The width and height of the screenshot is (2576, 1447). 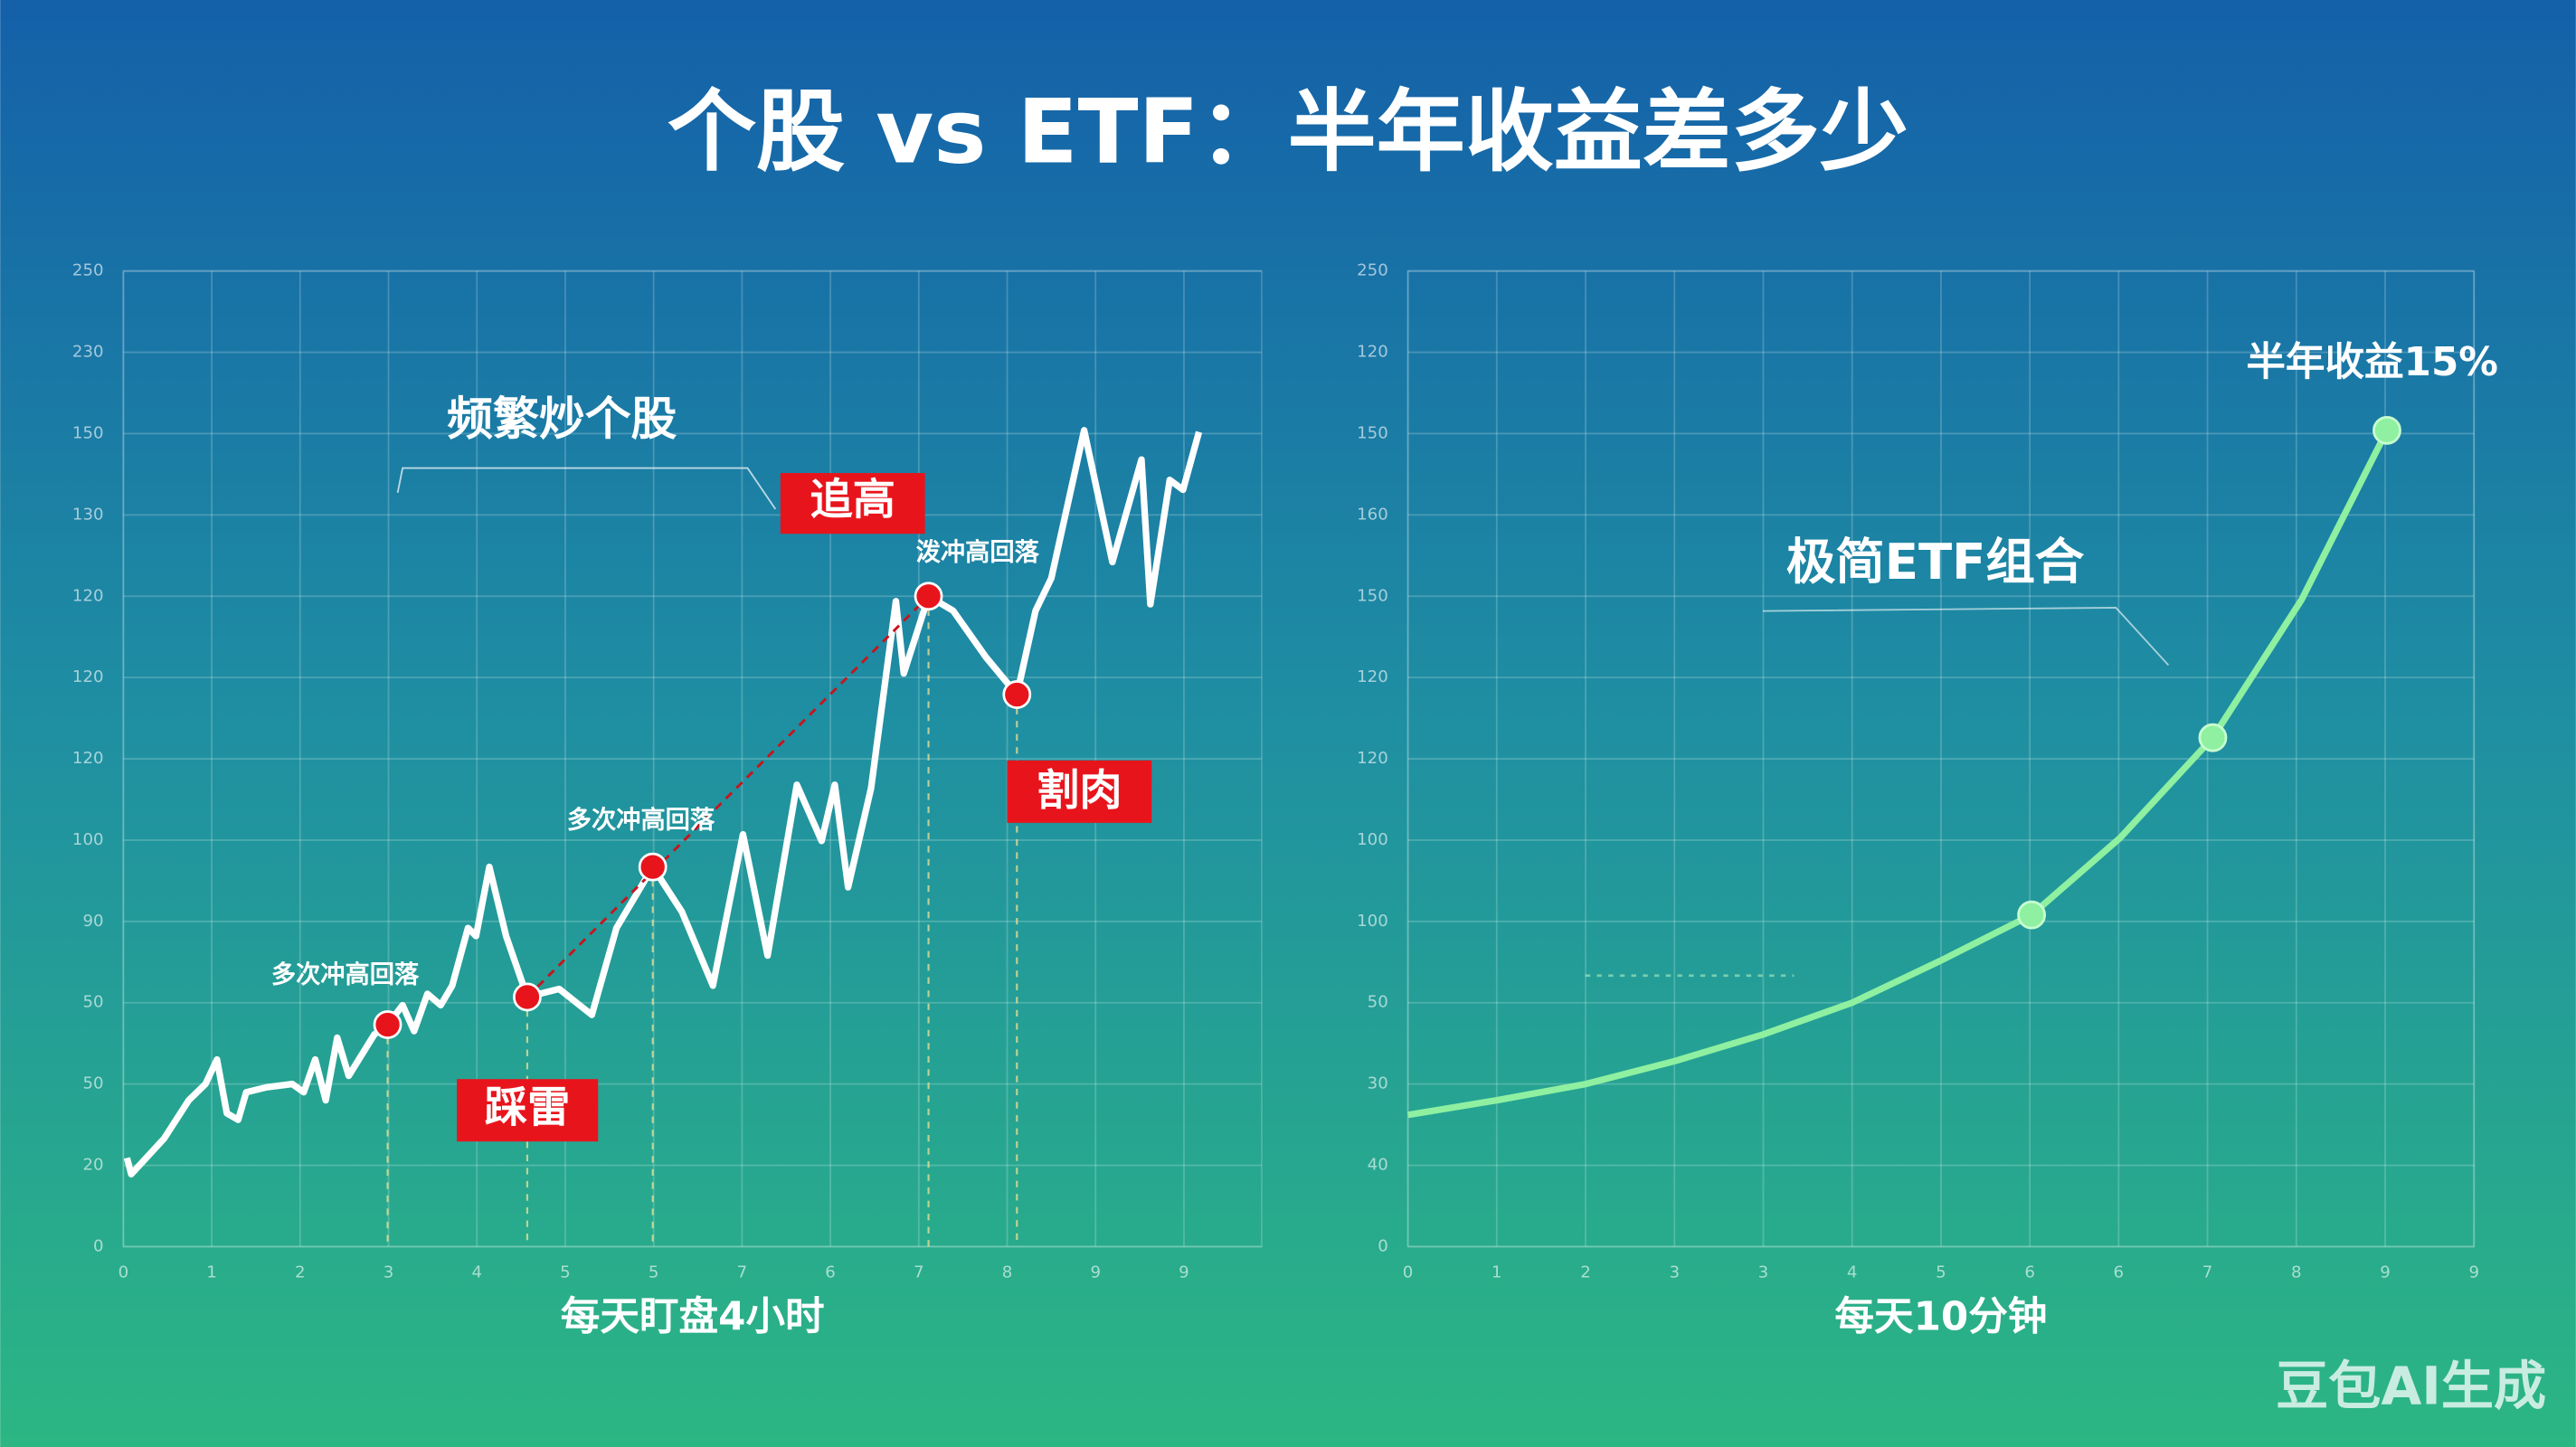 I want to click on annotation: 半年收益15%, so click(x=2372, y=362).